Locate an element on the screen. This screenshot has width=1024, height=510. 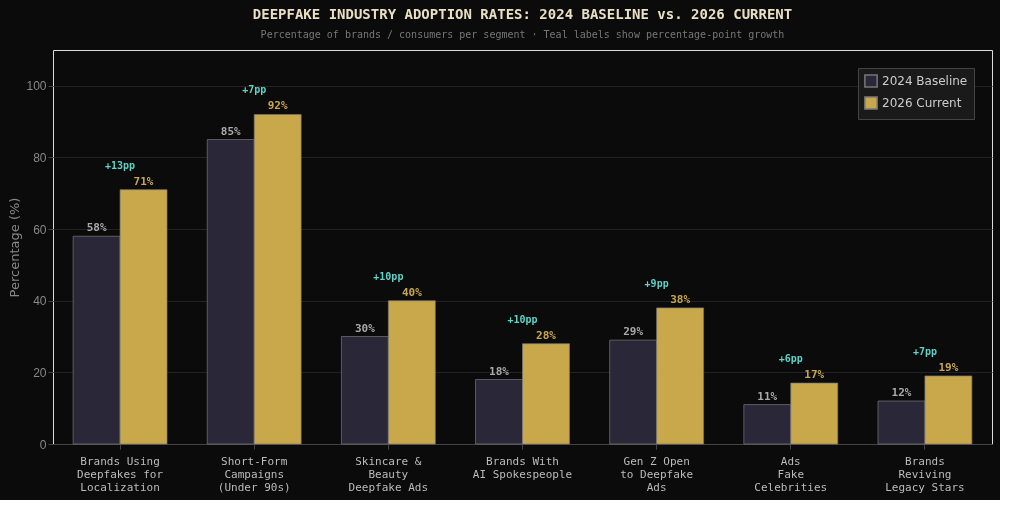
x-tick-label: Brands With AI Spokespeople is located at coordinates (522, 467).